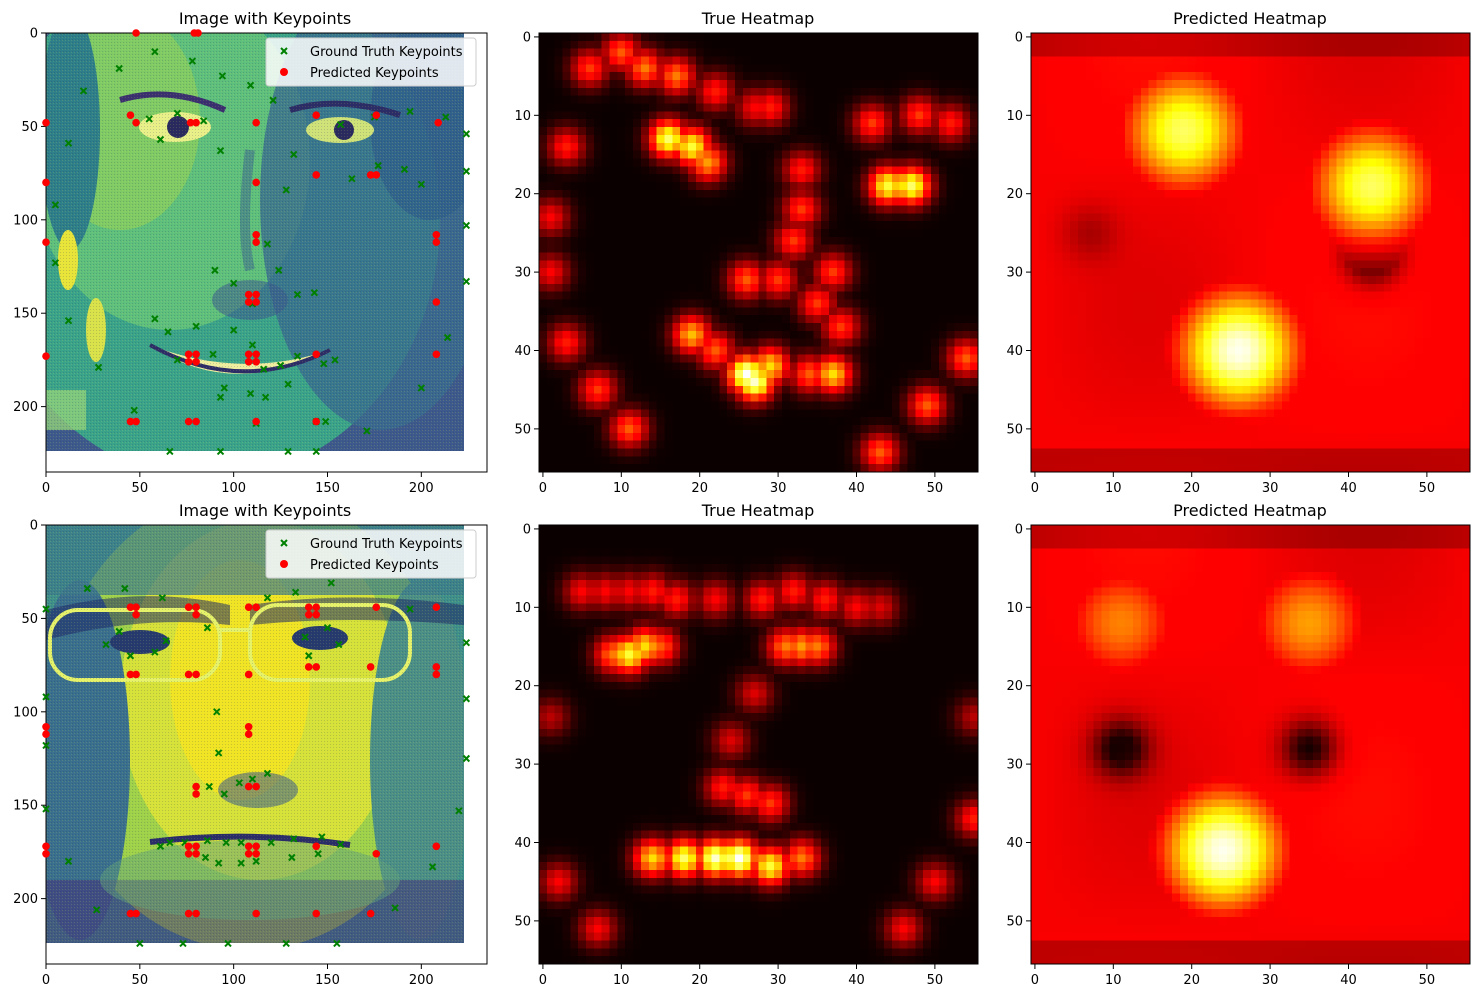 This screenshot has height=998, width=1479. Describe the element at coordinates (25, 712) in the screenshot. I see `y-tick-label: 100` at that location.